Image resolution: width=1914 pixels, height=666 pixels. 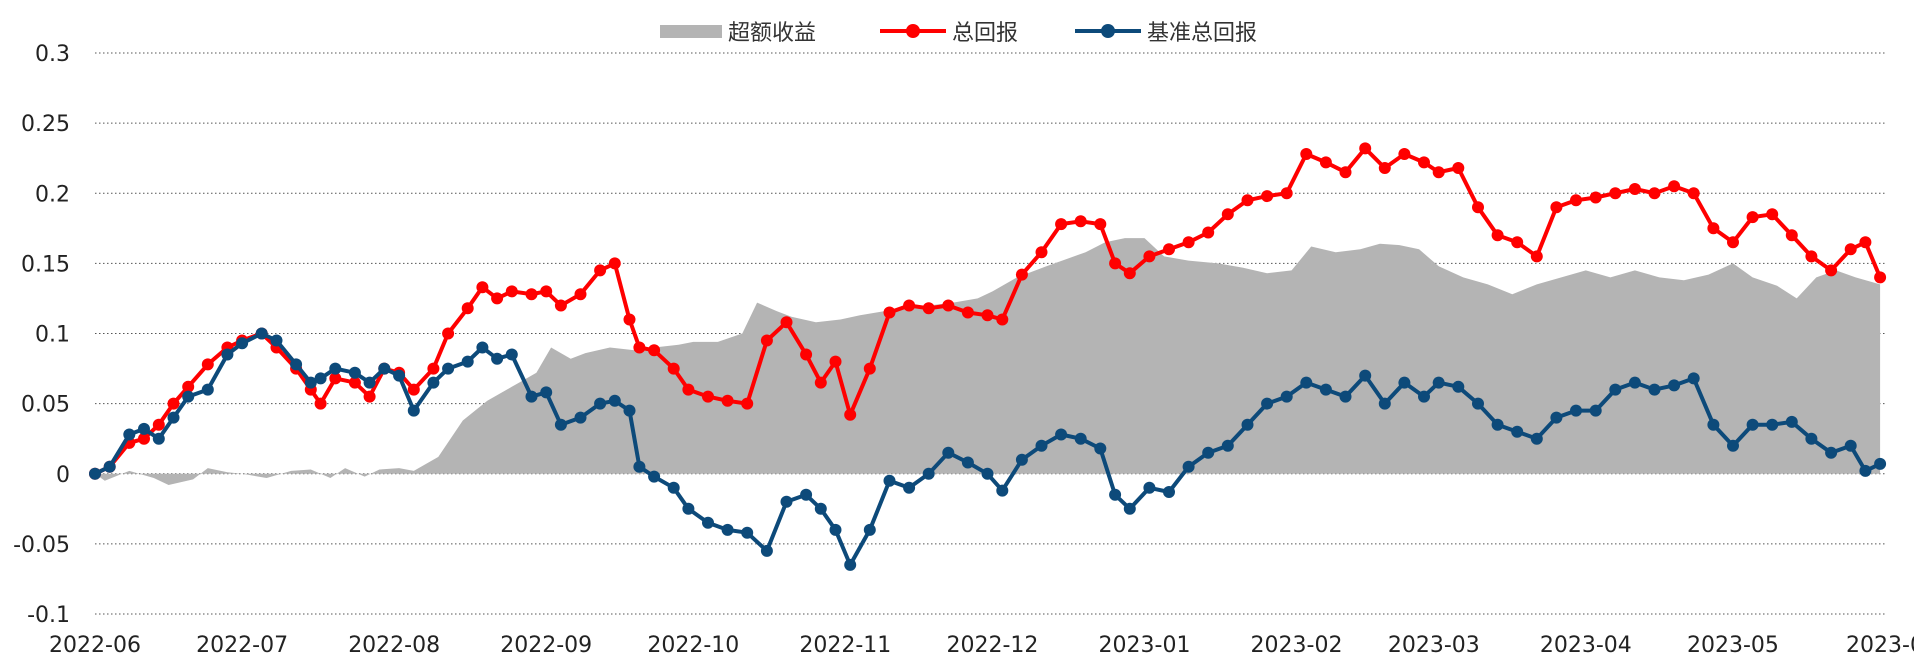 I want to click on legend-item-benchmark-total-return: 基准总回报, so click(x=1166, y=33).